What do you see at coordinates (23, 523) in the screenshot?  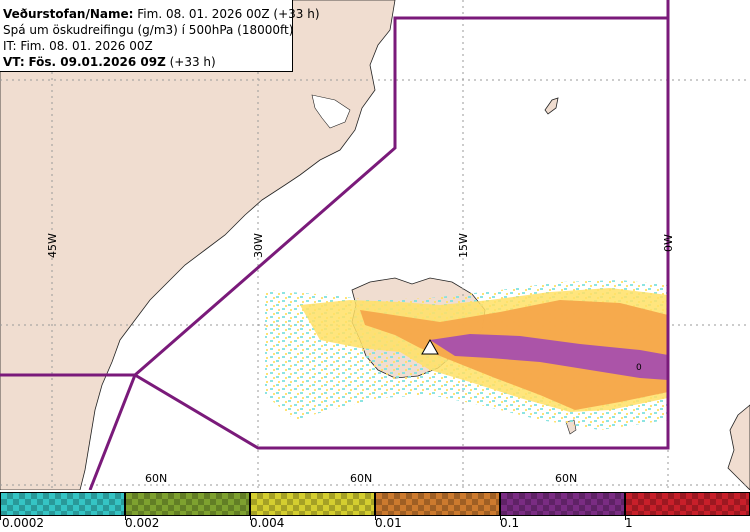 I see `legend-label-0: 0.0002` at bounding box center [23, 523].